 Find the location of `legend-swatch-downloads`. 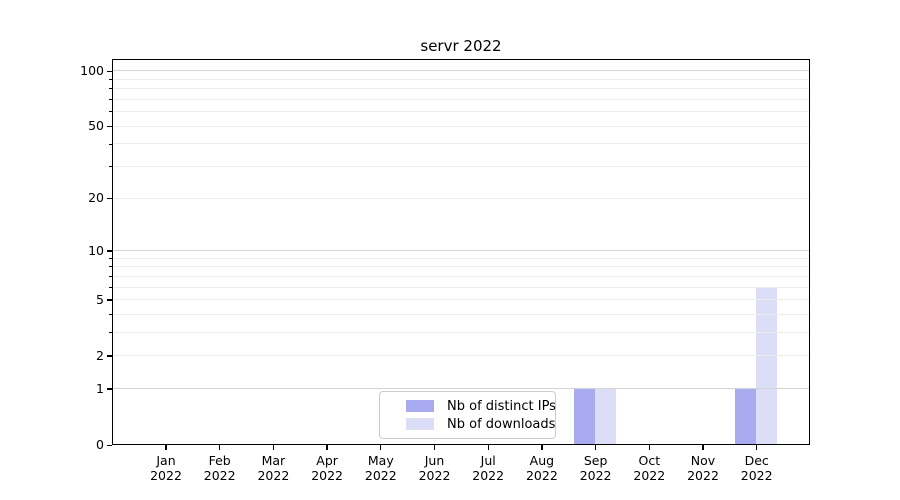

legend-swatch-downloads is located at coordinates (420, 424).